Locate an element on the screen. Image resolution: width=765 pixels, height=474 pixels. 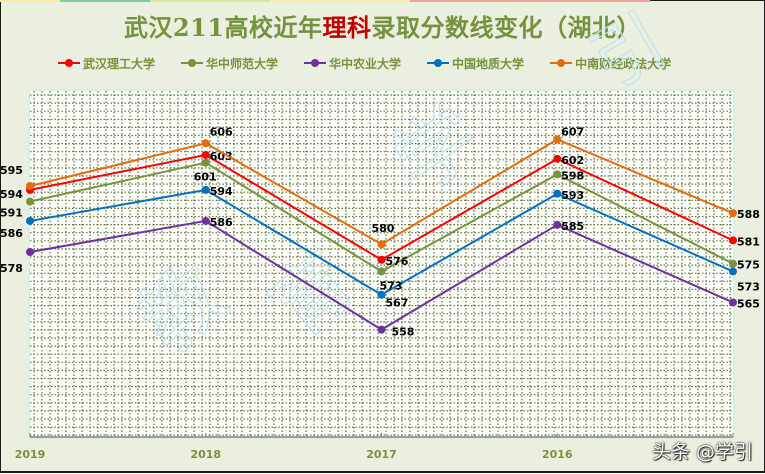
title-suffix: 录取分数线变化（湖北） is located at coordinates (506, 27).